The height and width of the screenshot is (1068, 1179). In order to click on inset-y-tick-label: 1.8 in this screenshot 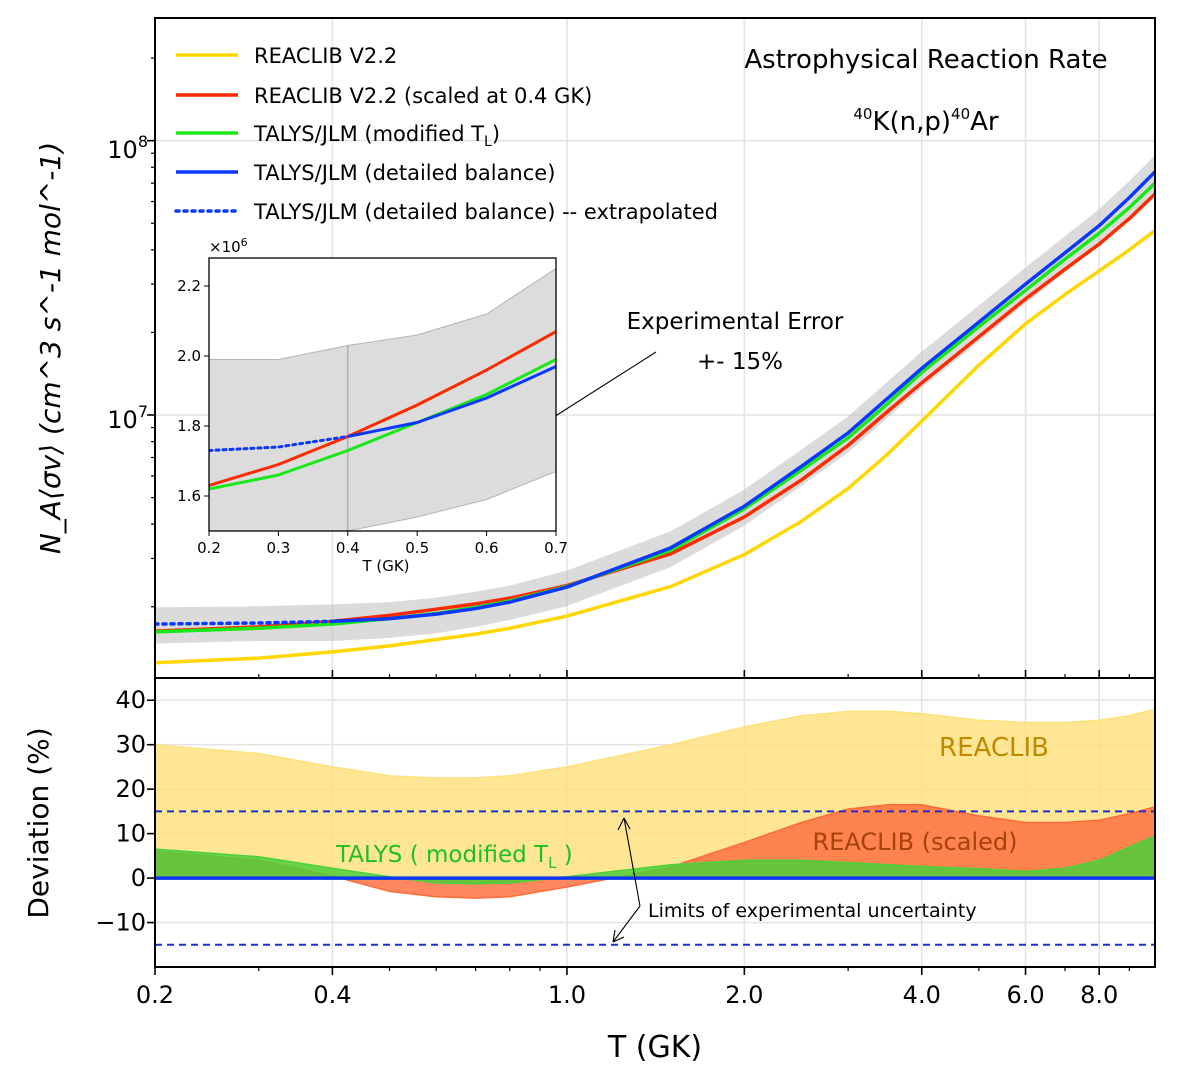, I will do `click(189, 426)`.